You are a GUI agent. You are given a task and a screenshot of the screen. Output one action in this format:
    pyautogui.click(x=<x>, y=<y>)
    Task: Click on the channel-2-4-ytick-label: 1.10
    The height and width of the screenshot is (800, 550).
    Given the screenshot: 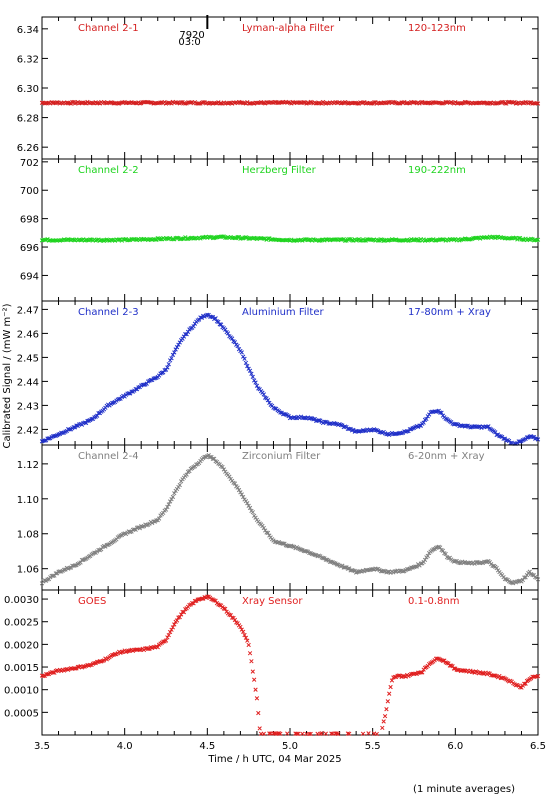 What is the action you would take?
    pyautogui.click(x=28, y=500)
    